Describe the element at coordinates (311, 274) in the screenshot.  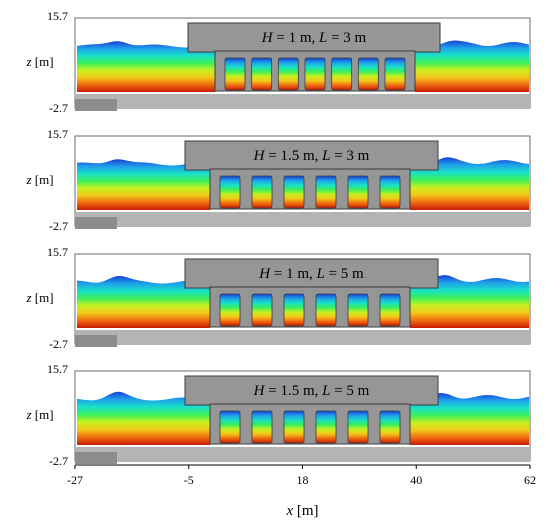
I see `case-label: H = 1 m, L = 5 m` at that location.